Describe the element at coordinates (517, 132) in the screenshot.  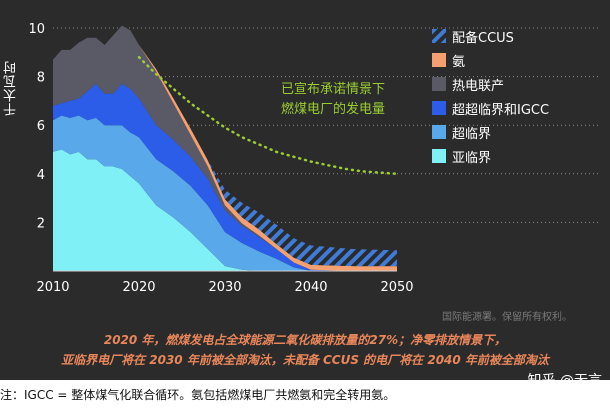
I see `legend-item-sc: 超临界` at that location.